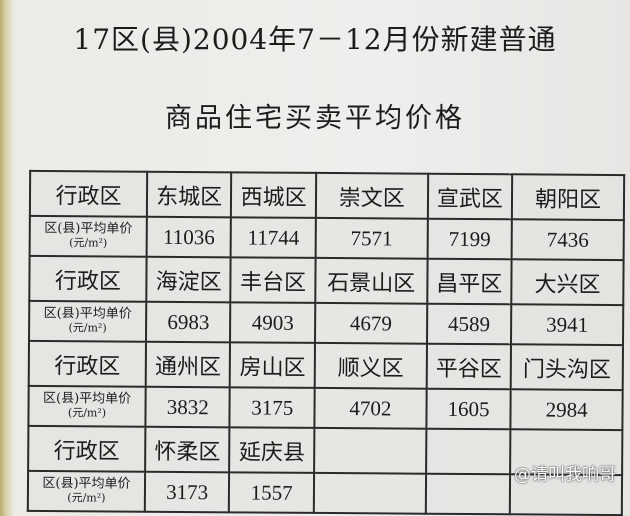 This screenshot has width=630, height=516. What do you see at coordinates (370, 365) in the screenshot?
I see `district-name: 顺义区` at bounding box center [370, 365].